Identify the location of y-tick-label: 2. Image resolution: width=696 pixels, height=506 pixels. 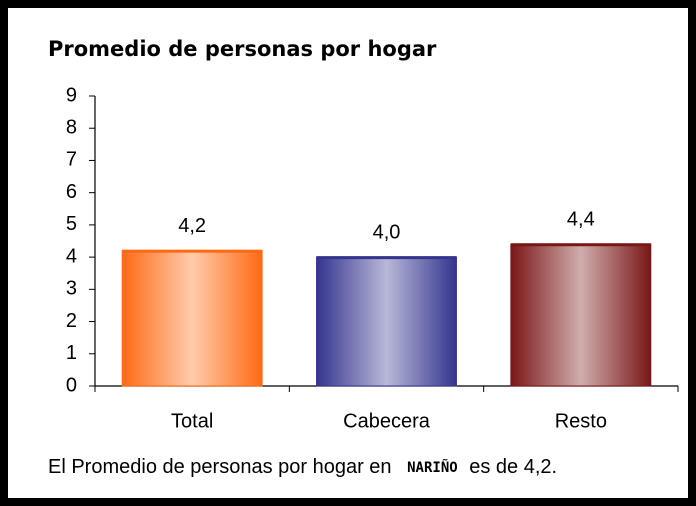
(71, 321).